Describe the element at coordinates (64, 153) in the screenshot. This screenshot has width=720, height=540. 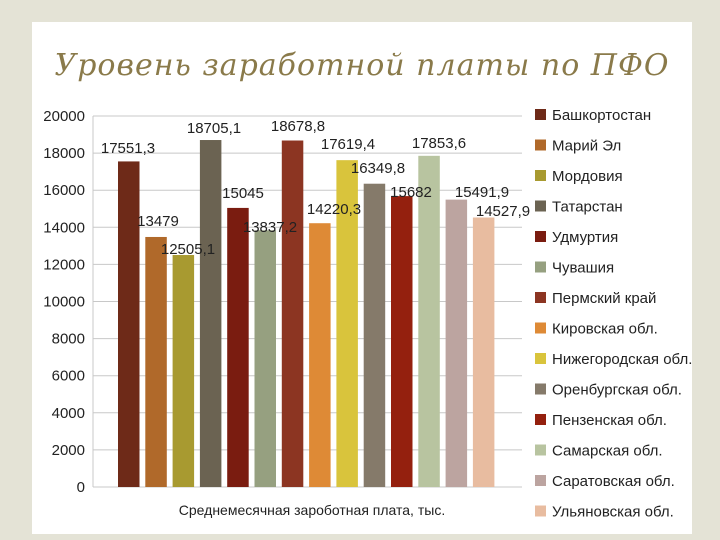
I see `y-tick-label: 18000` at that location.